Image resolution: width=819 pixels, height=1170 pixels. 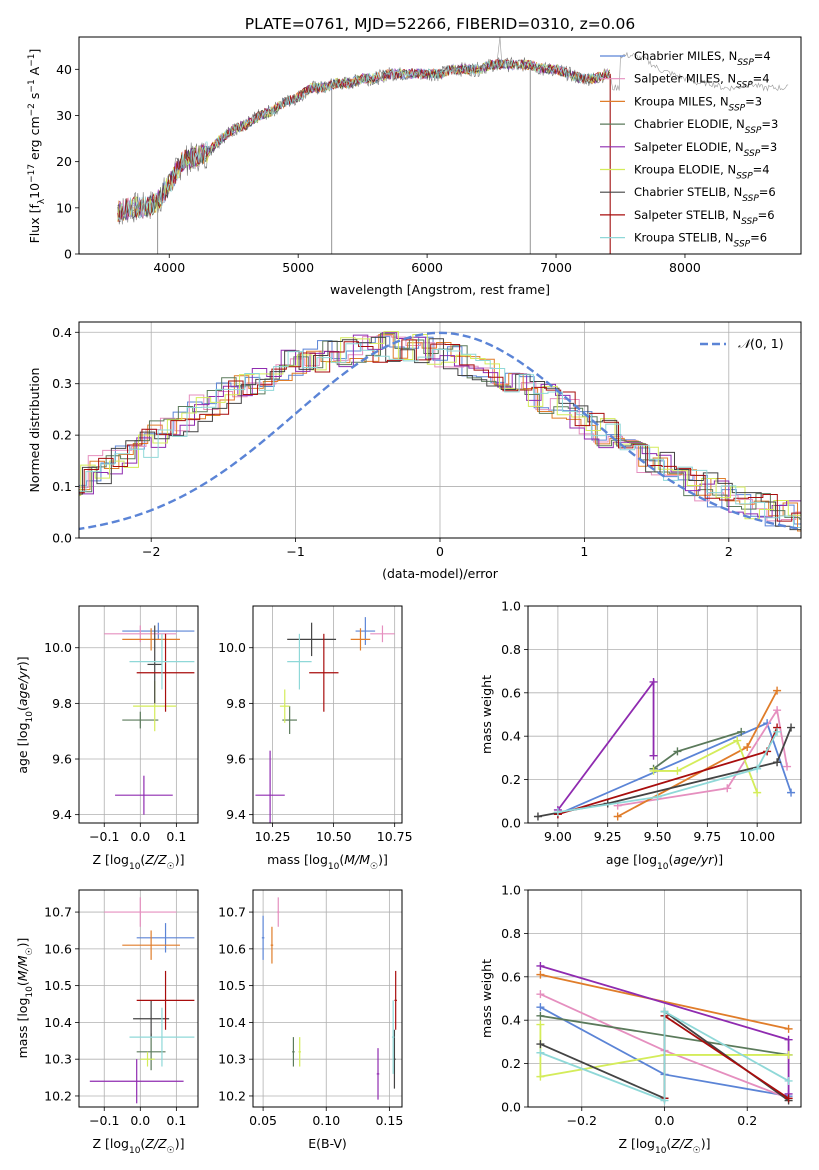 What do you see at coordinates (64, 161) in the screenshot?
I see `spectrum-ytick-label: 20` at bounding box center [64, 161].